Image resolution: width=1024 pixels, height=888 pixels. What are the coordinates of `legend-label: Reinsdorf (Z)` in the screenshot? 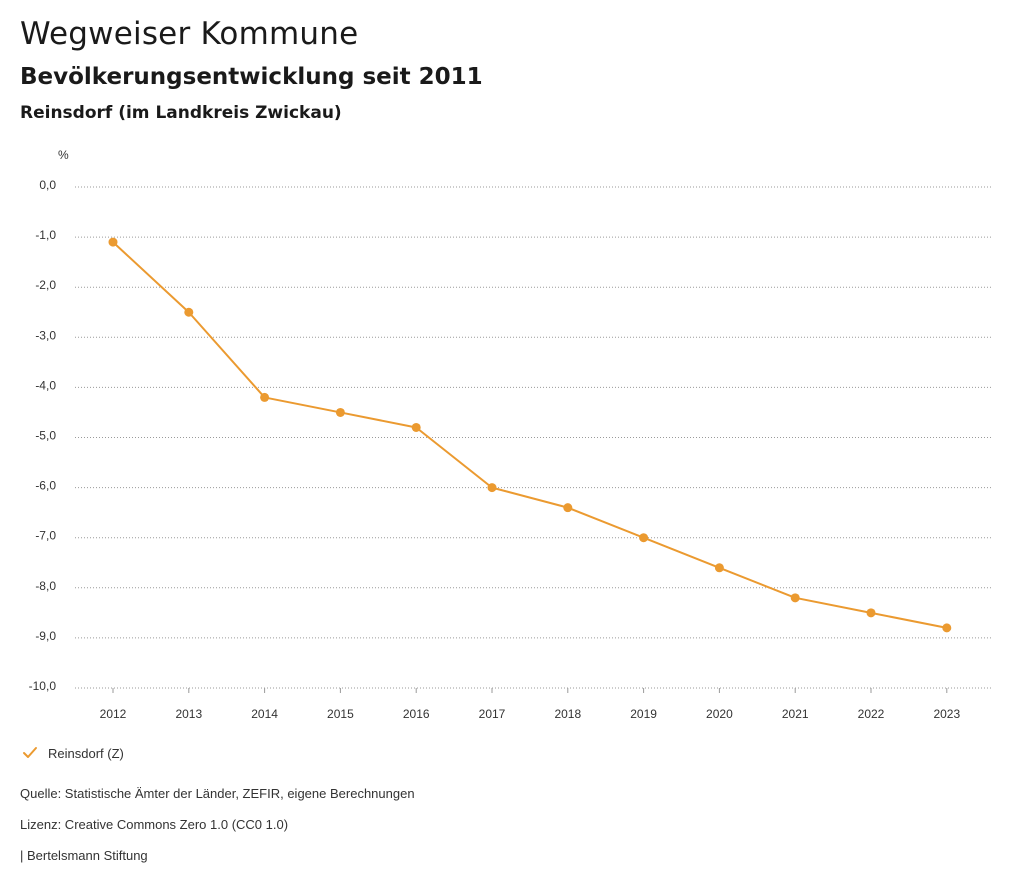 It's located at (86, 753).